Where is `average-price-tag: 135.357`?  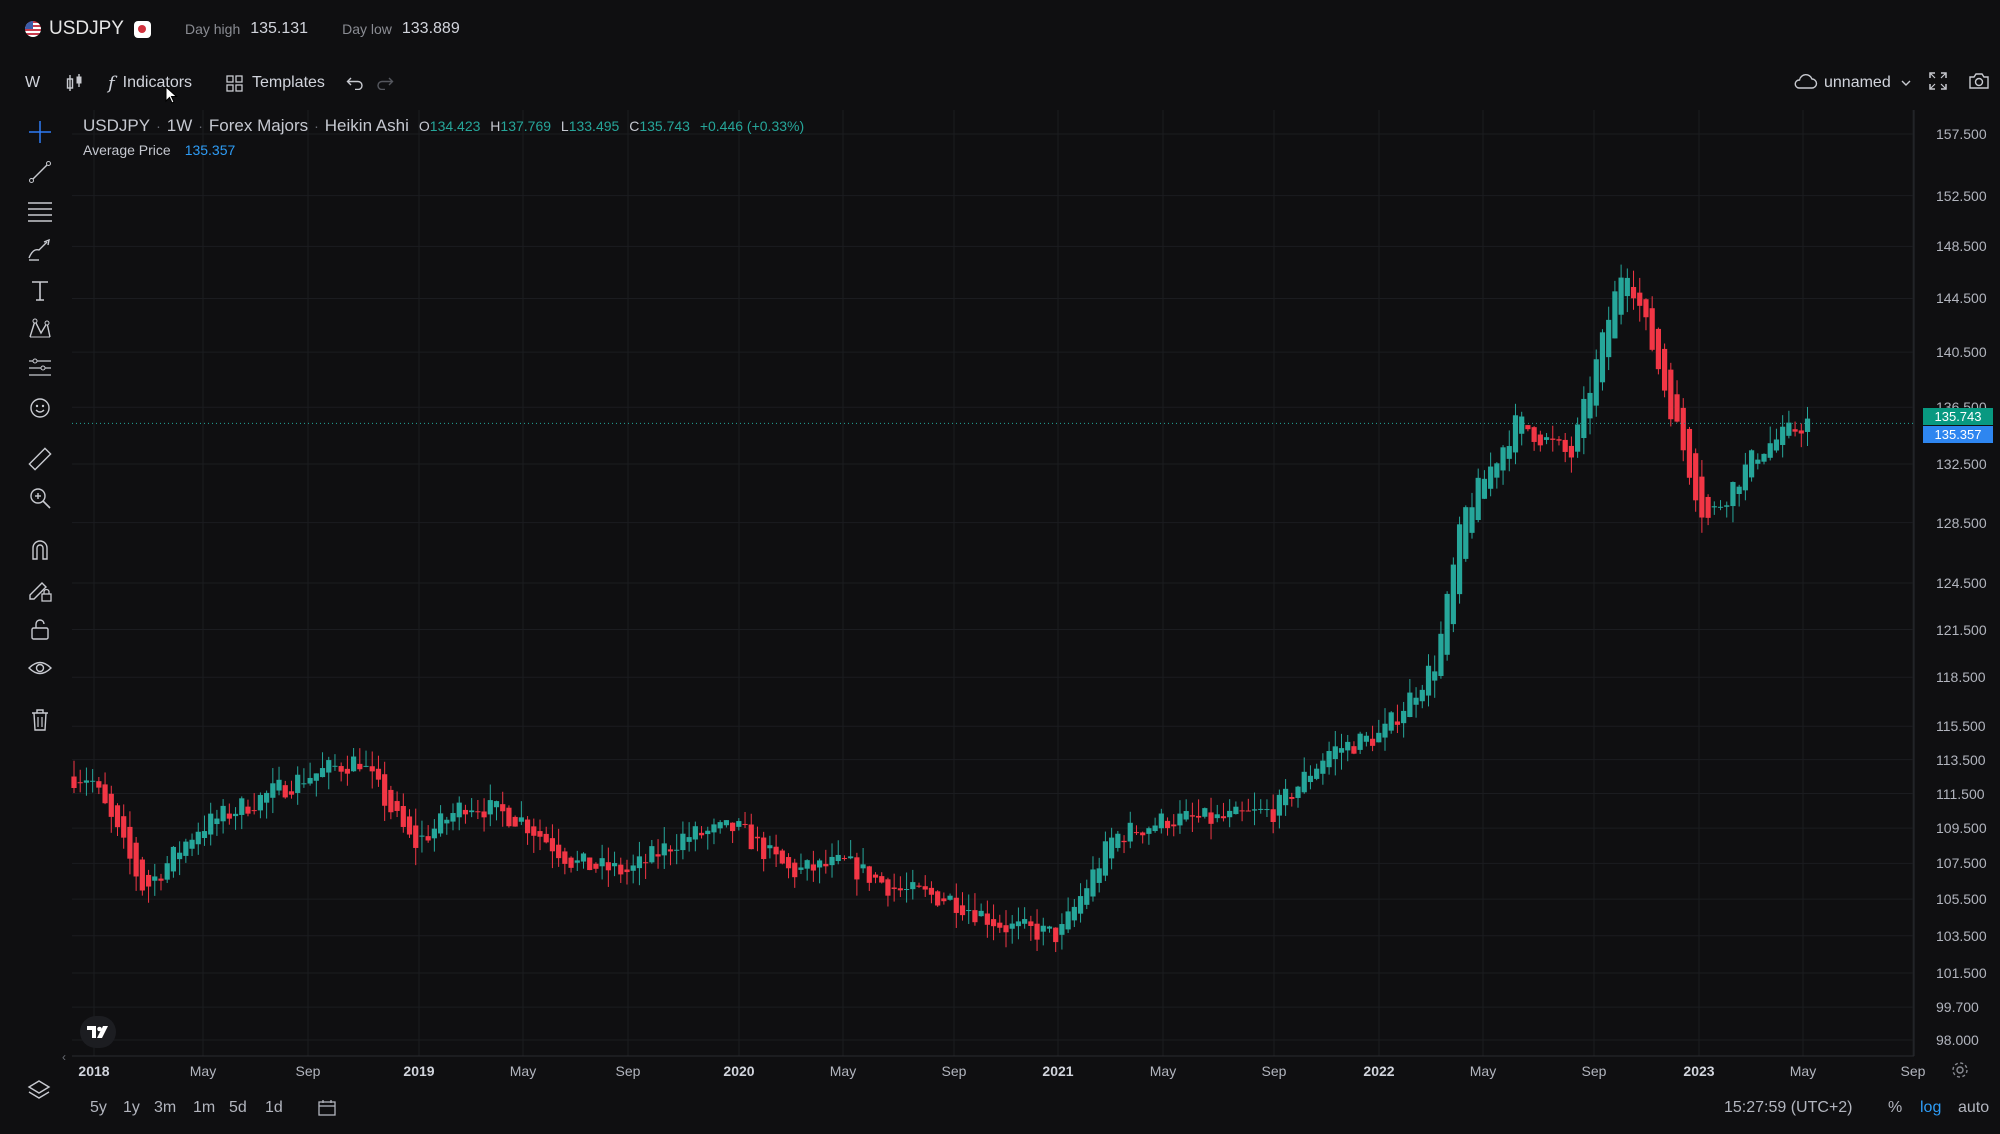 average-price-tag: 135.357 is located at coordinates (1958, 434).